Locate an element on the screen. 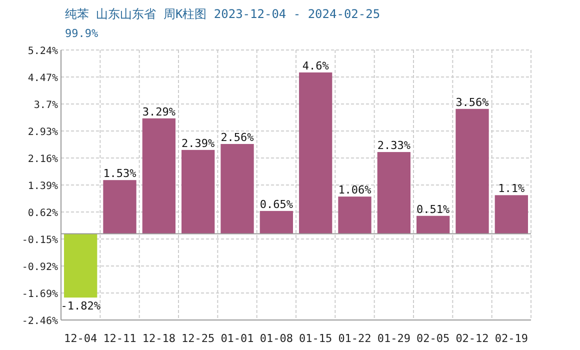 Image resolution: width=580 pixels, height=350 pixels. data-label: 2.39% is located at coordinates (199, 143).